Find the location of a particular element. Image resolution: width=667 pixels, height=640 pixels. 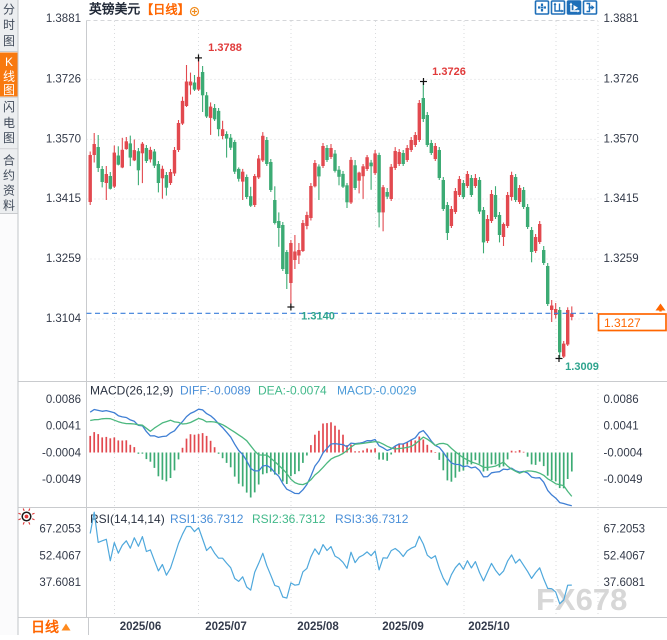

svg-text: 1.3127 is located at coordinates (622, 323).